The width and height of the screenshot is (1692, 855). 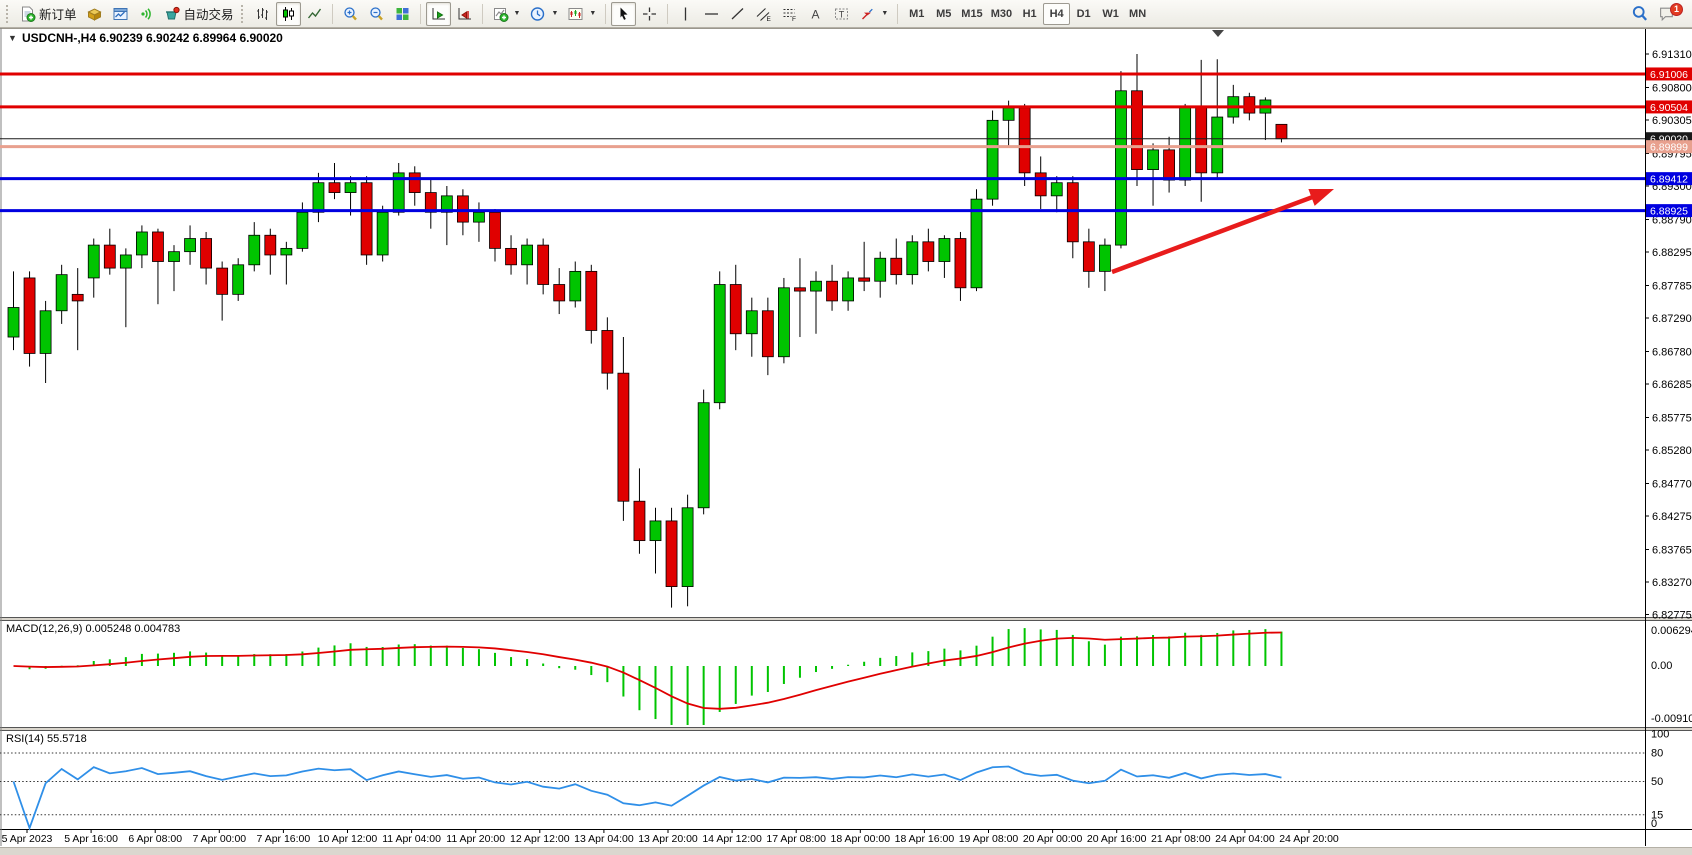 What do you see at coordinates (1640, 14) in the screenshot?
I see `search-button` at bounding box center [1640, 14].